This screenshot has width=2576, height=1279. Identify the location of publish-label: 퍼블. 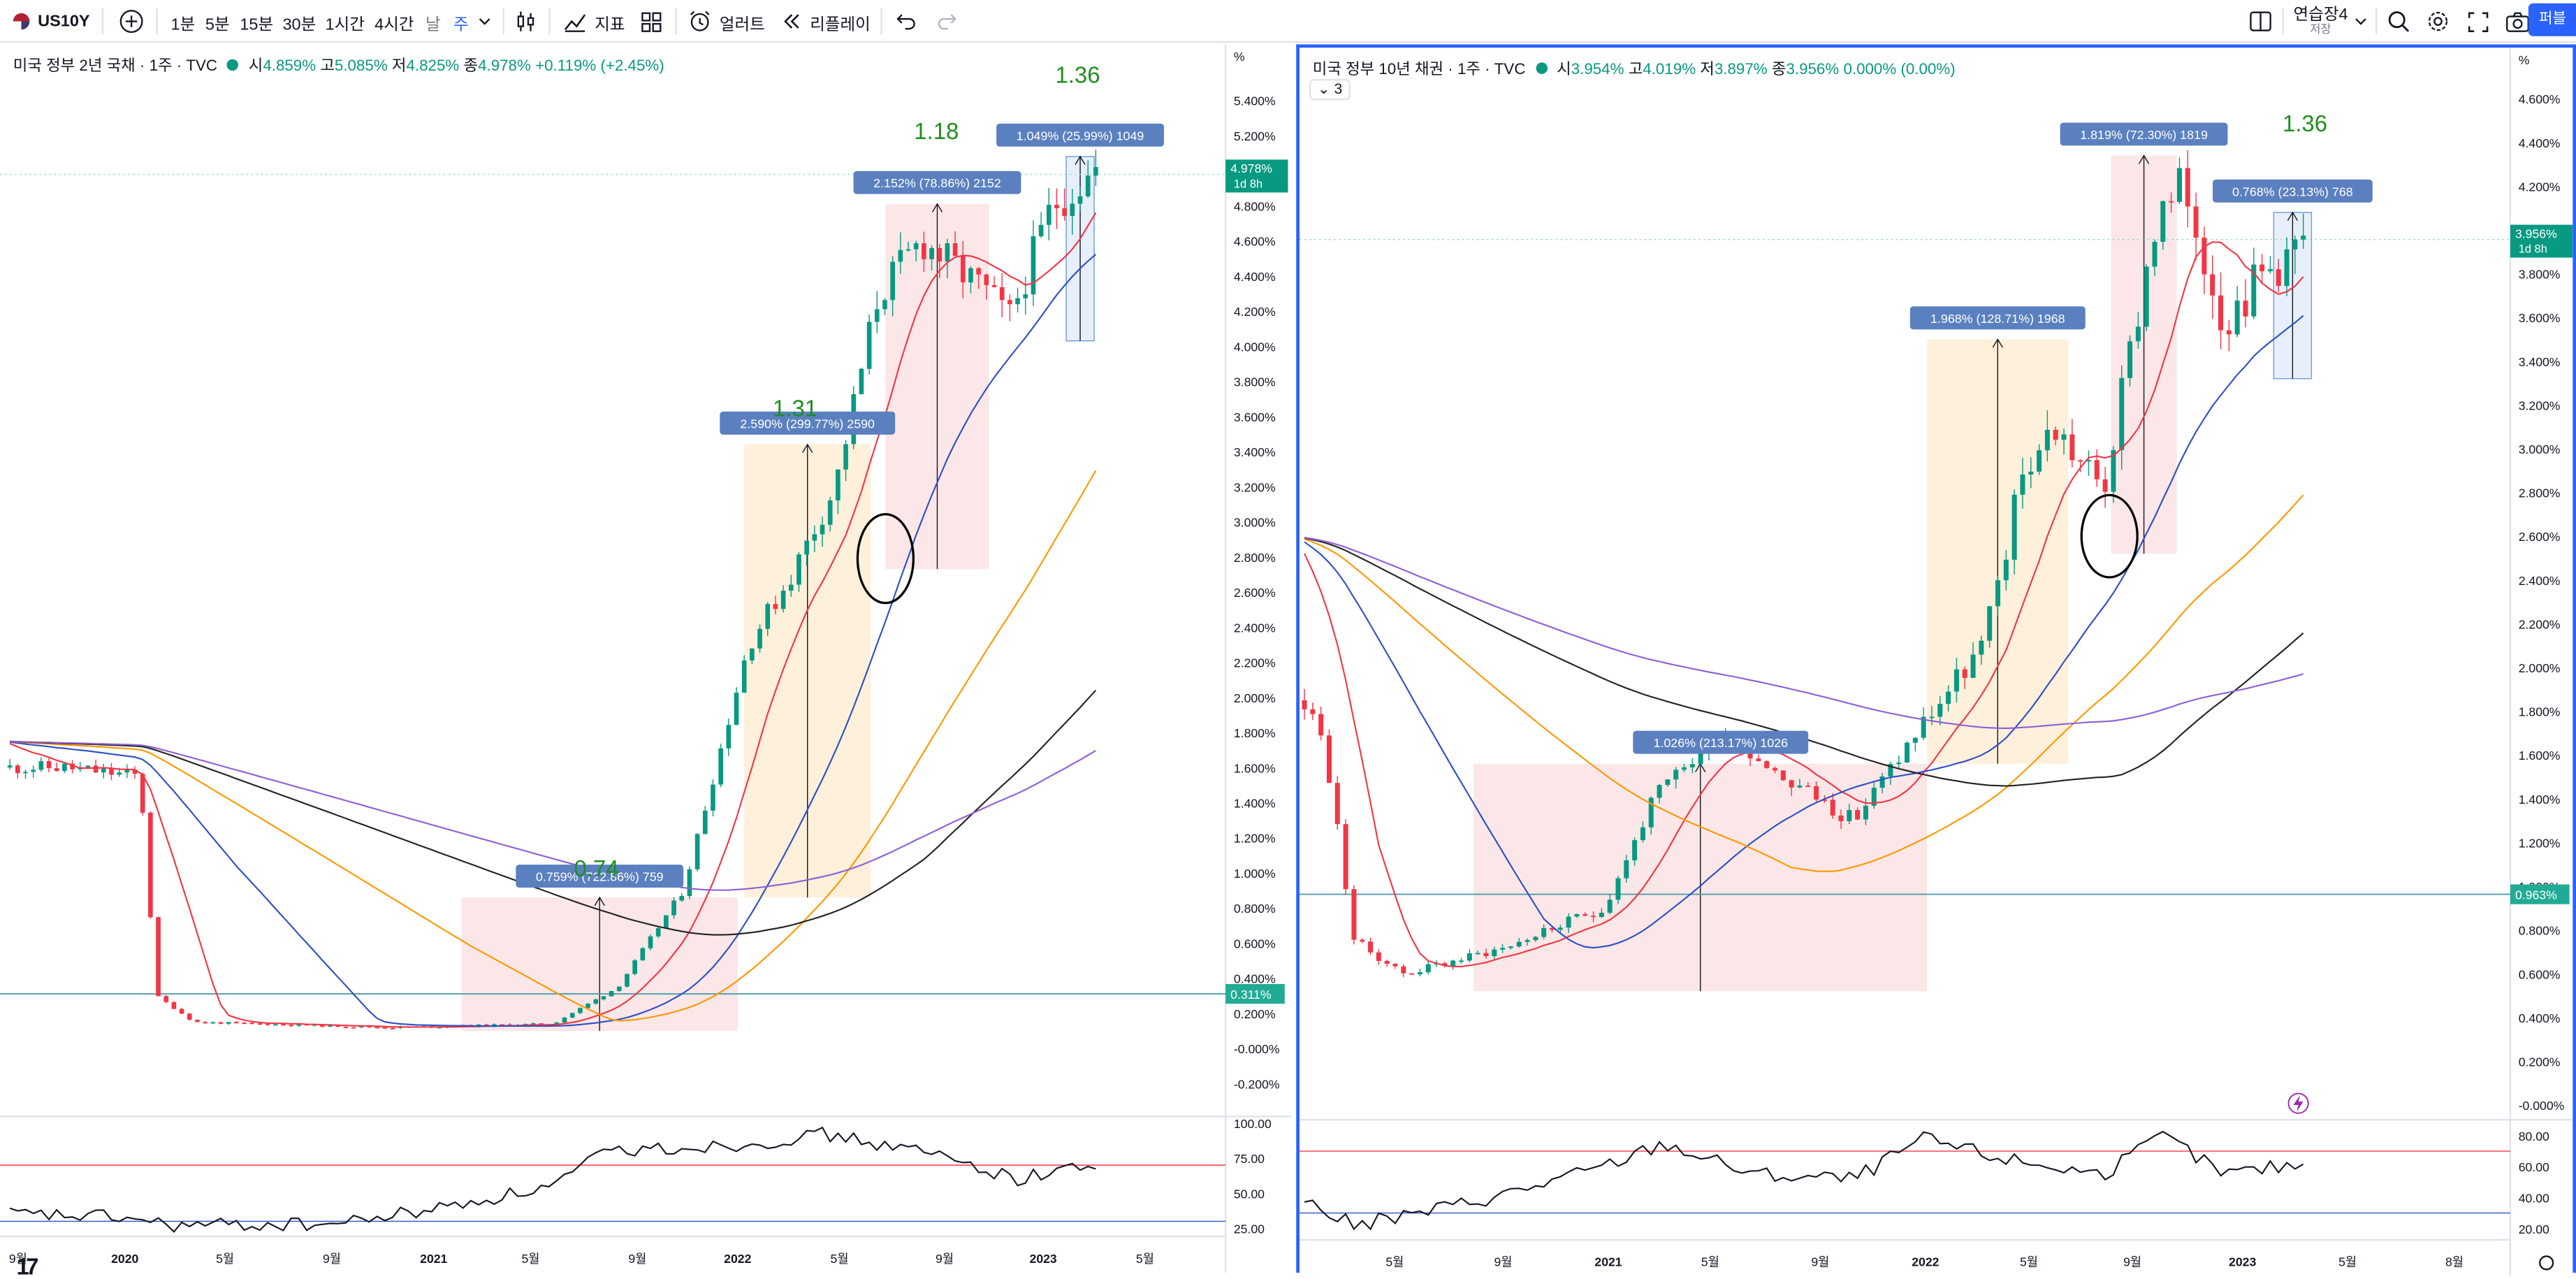
(2552, 18).